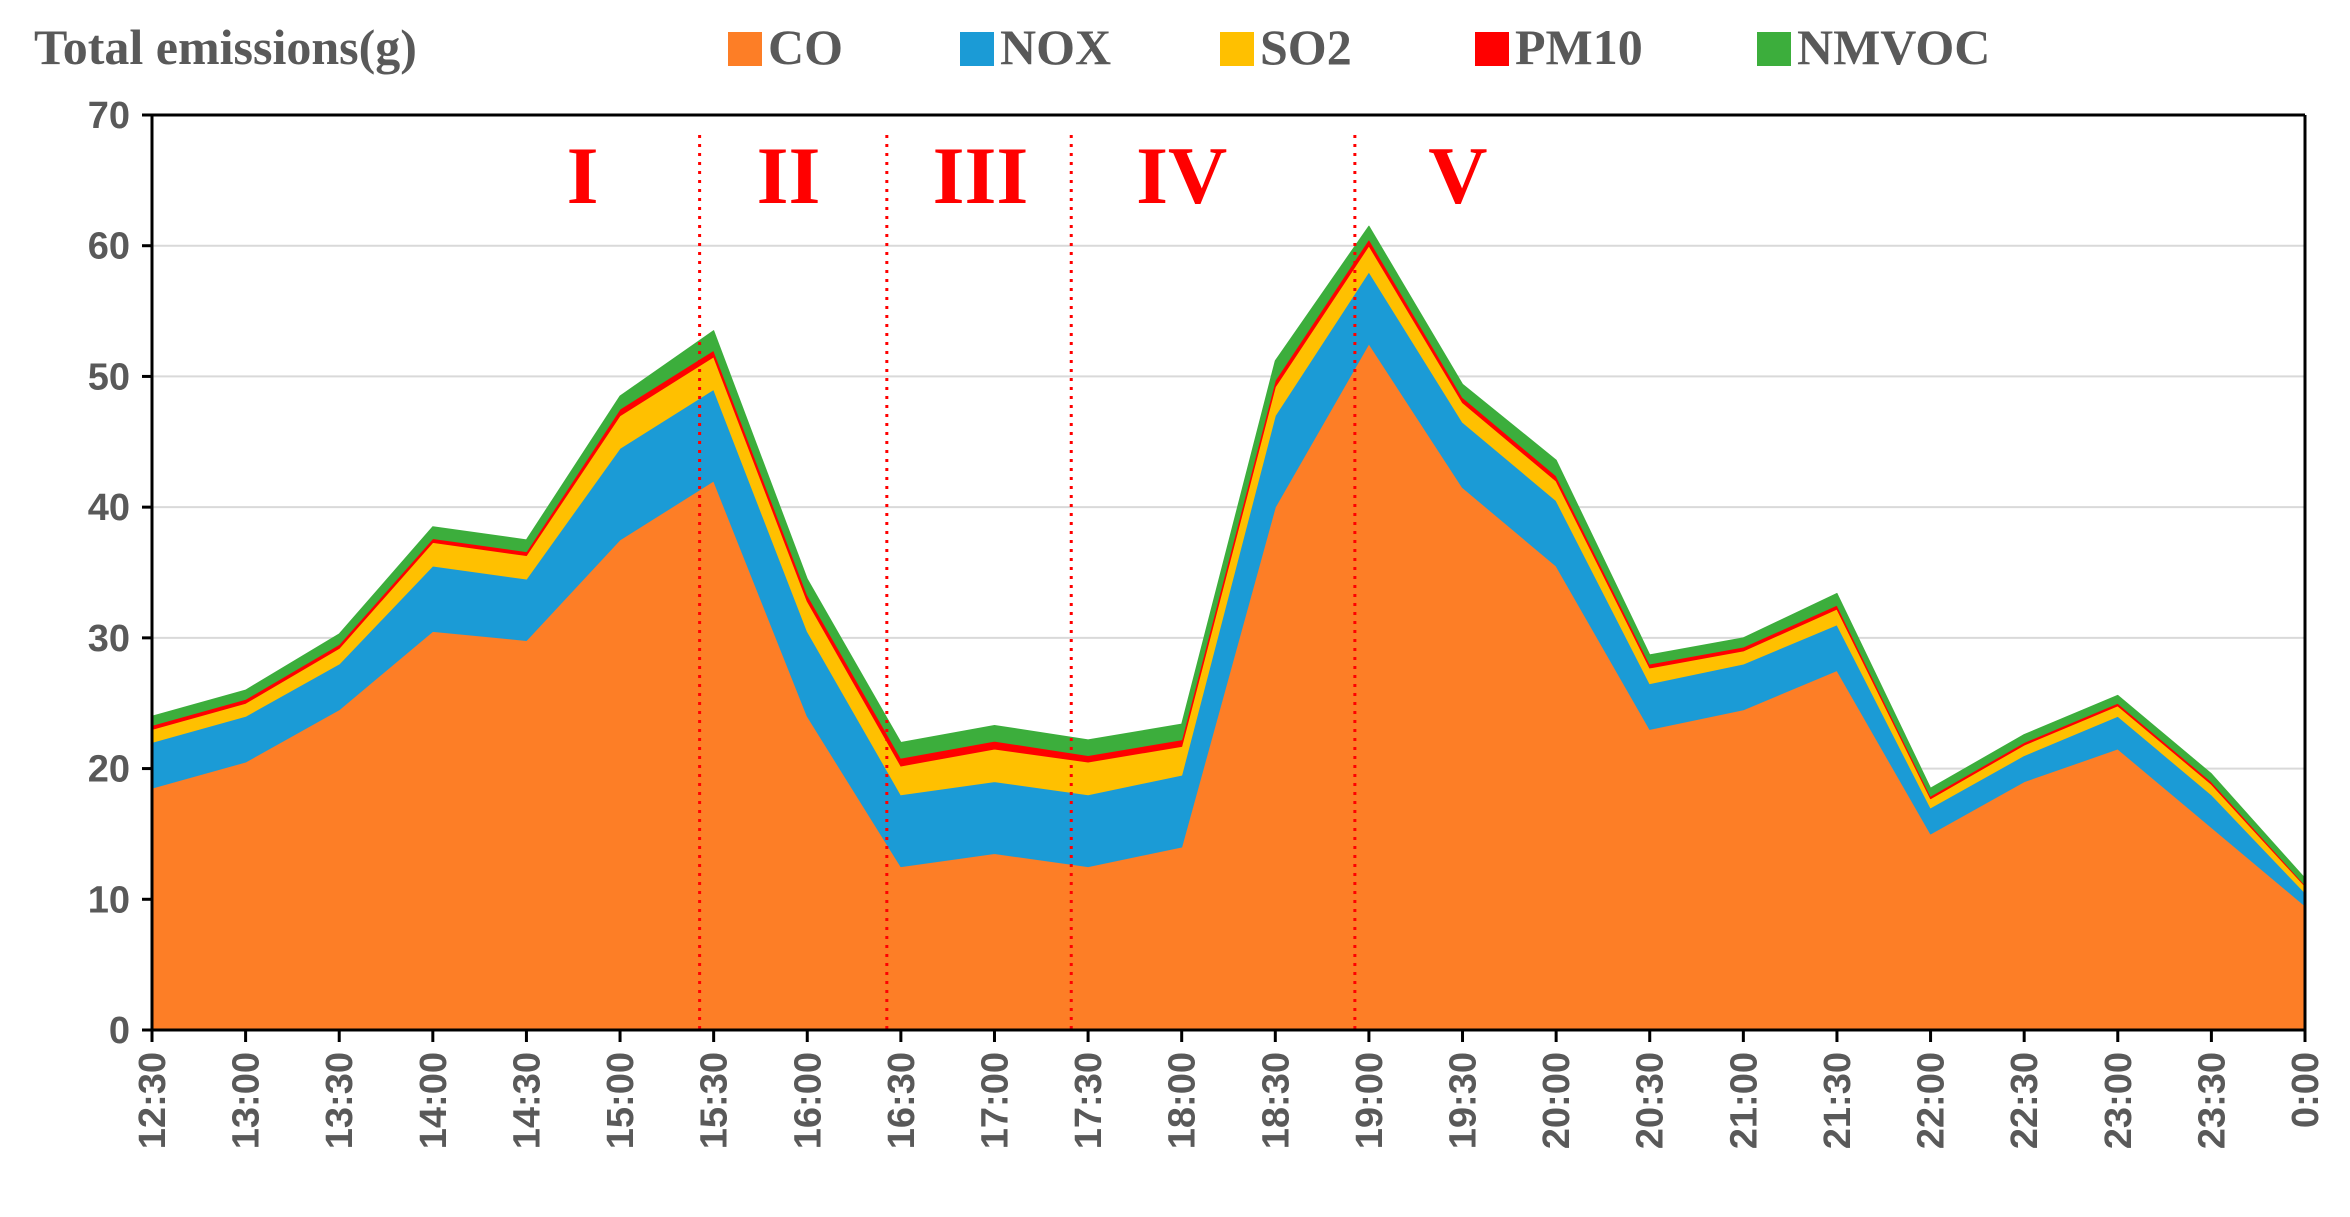  Describe the element at coordinates (109, 377) in the screenshot. I see `y-tick-label: 50` at that location.